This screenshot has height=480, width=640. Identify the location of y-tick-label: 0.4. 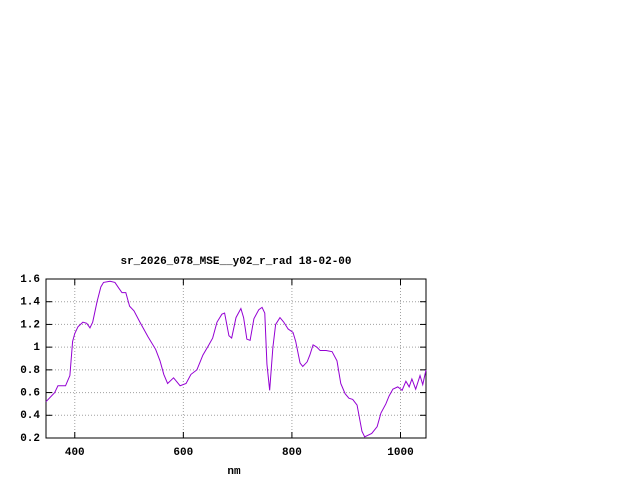
(30, 416).